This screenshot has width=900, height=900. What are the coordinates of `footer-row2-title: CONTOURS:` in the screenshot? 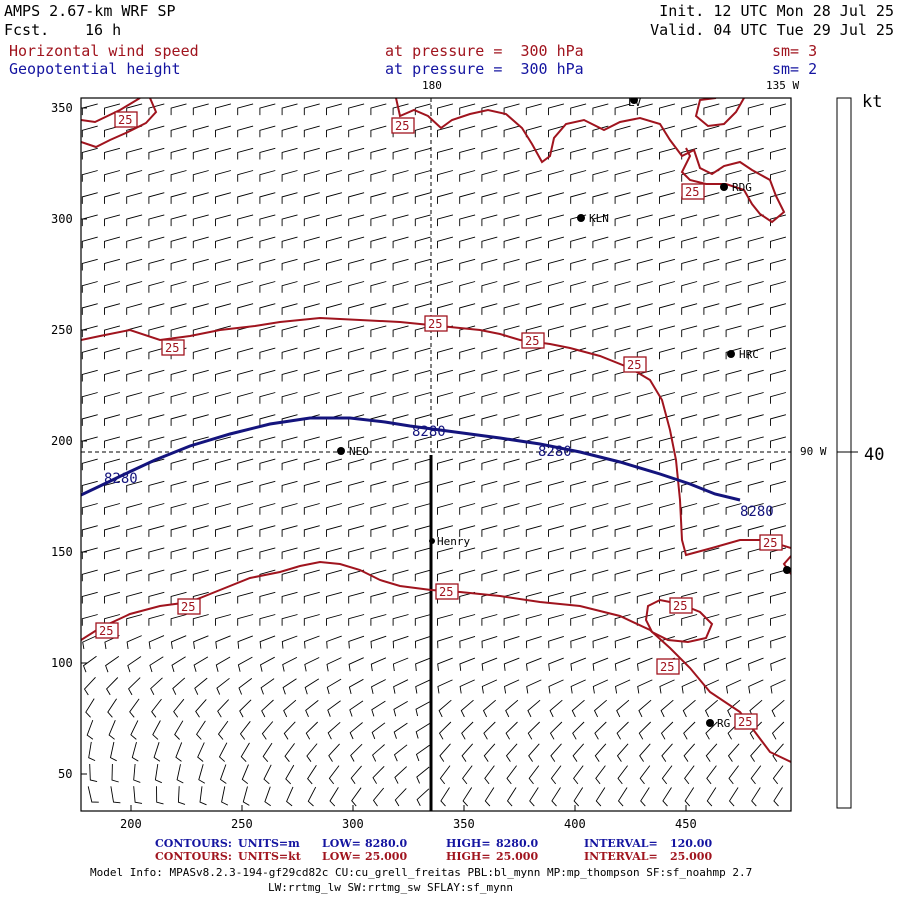 It's located at (193, 856).